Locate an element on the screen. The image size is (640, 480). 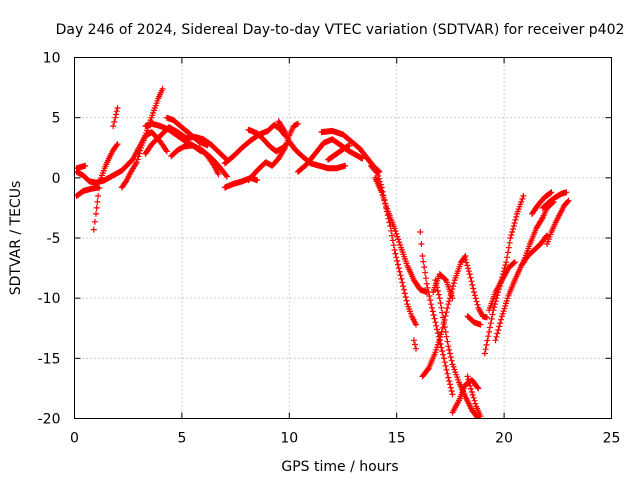
x-tick-label: 25 is located at coordinates (612, 439).